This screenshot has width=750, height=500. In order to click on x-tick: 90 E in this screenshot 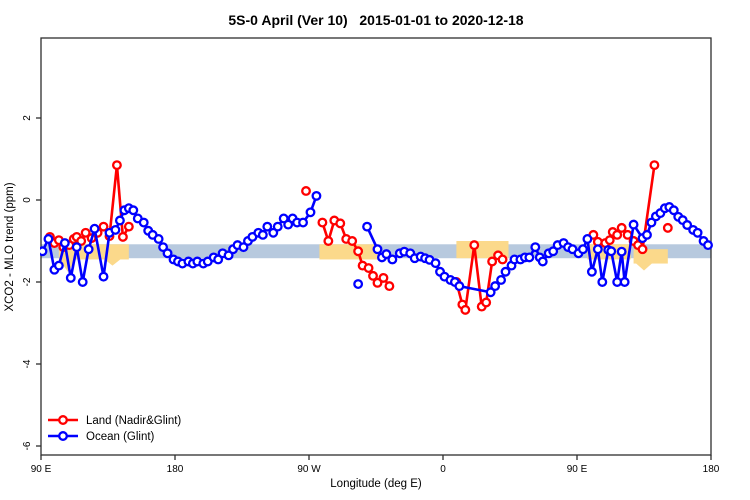, I will do `click(41, 465)`.